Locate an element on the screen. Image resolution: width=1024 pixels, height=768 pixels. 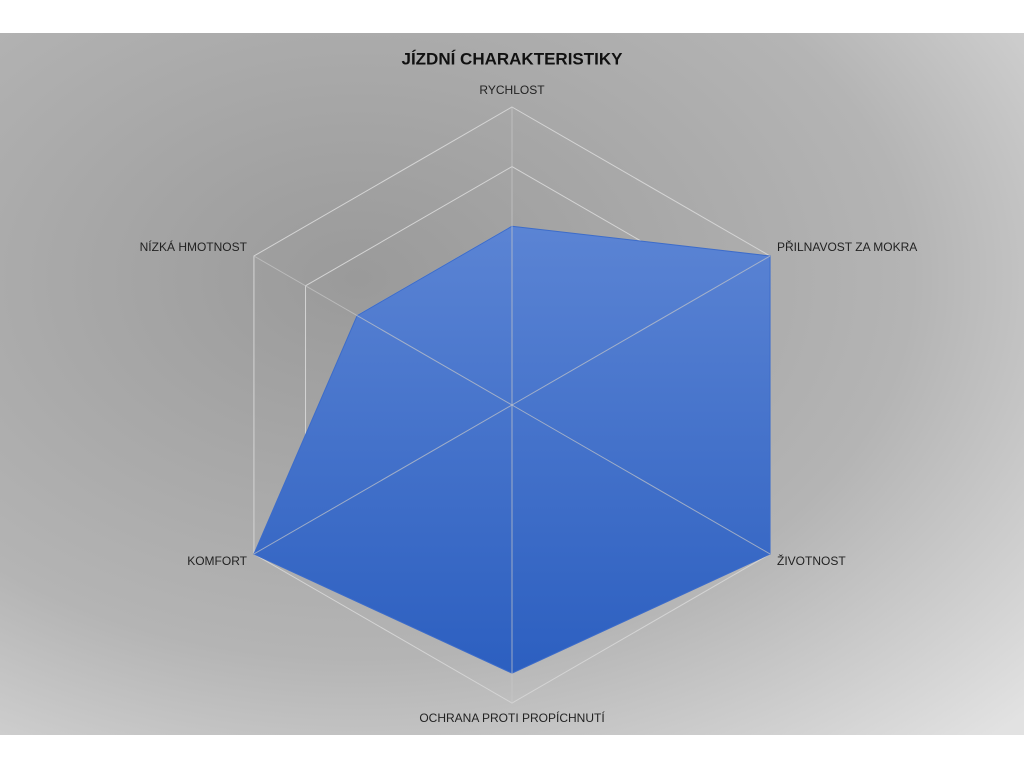
category-label: NÍZKÁ HMOTNOST is located at coordinates (194, 246).